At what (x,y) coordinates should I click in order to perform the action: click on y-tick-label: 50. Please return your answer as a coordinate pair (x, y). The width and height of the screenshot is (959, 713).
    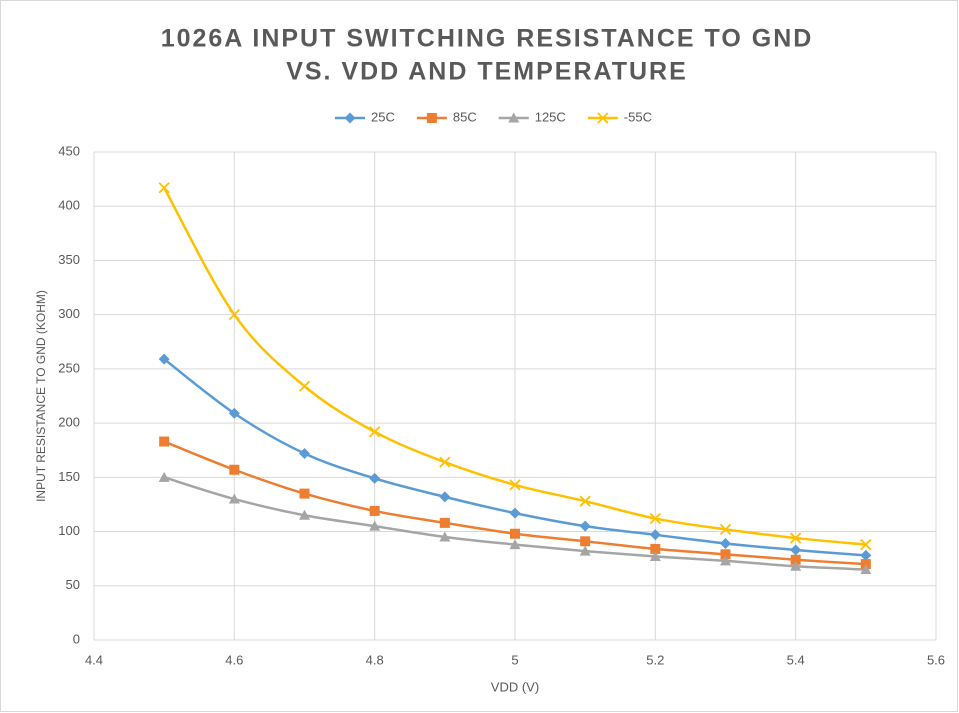
    Looking at the image, I should click on (73, 584).